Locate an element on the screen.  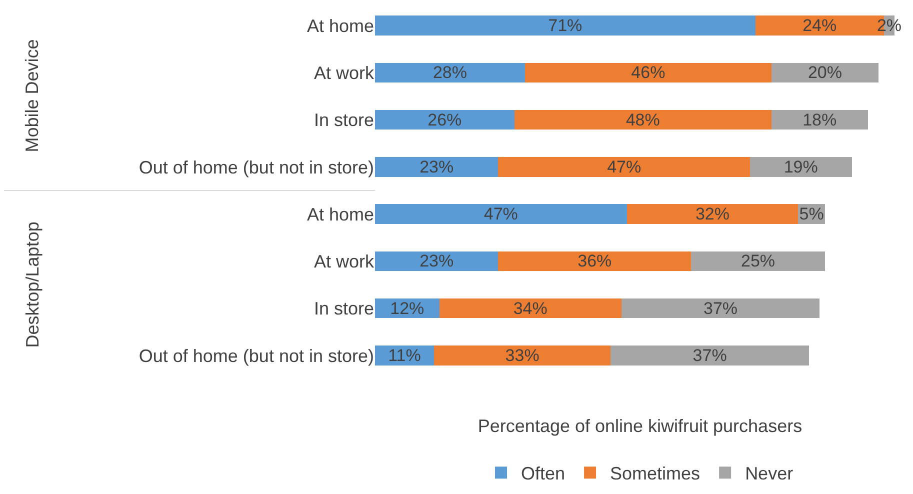
legend-label: Sometimes is located at coordinates (655, 474).